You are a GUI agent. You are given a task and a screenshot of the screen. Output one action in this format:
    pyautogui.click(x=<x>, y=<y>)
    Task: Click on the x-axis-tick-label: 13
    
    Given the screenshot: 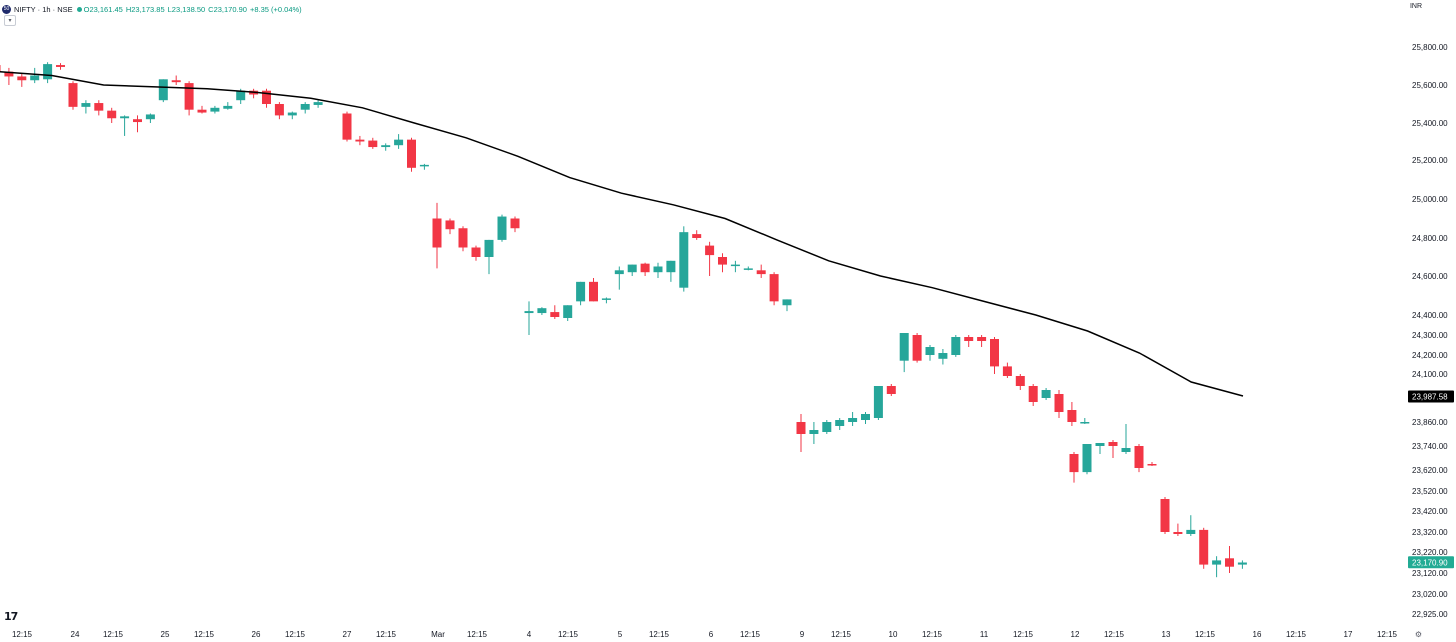 What is the action you would take?
    pyautogui.click(x=1166, y=634)
    